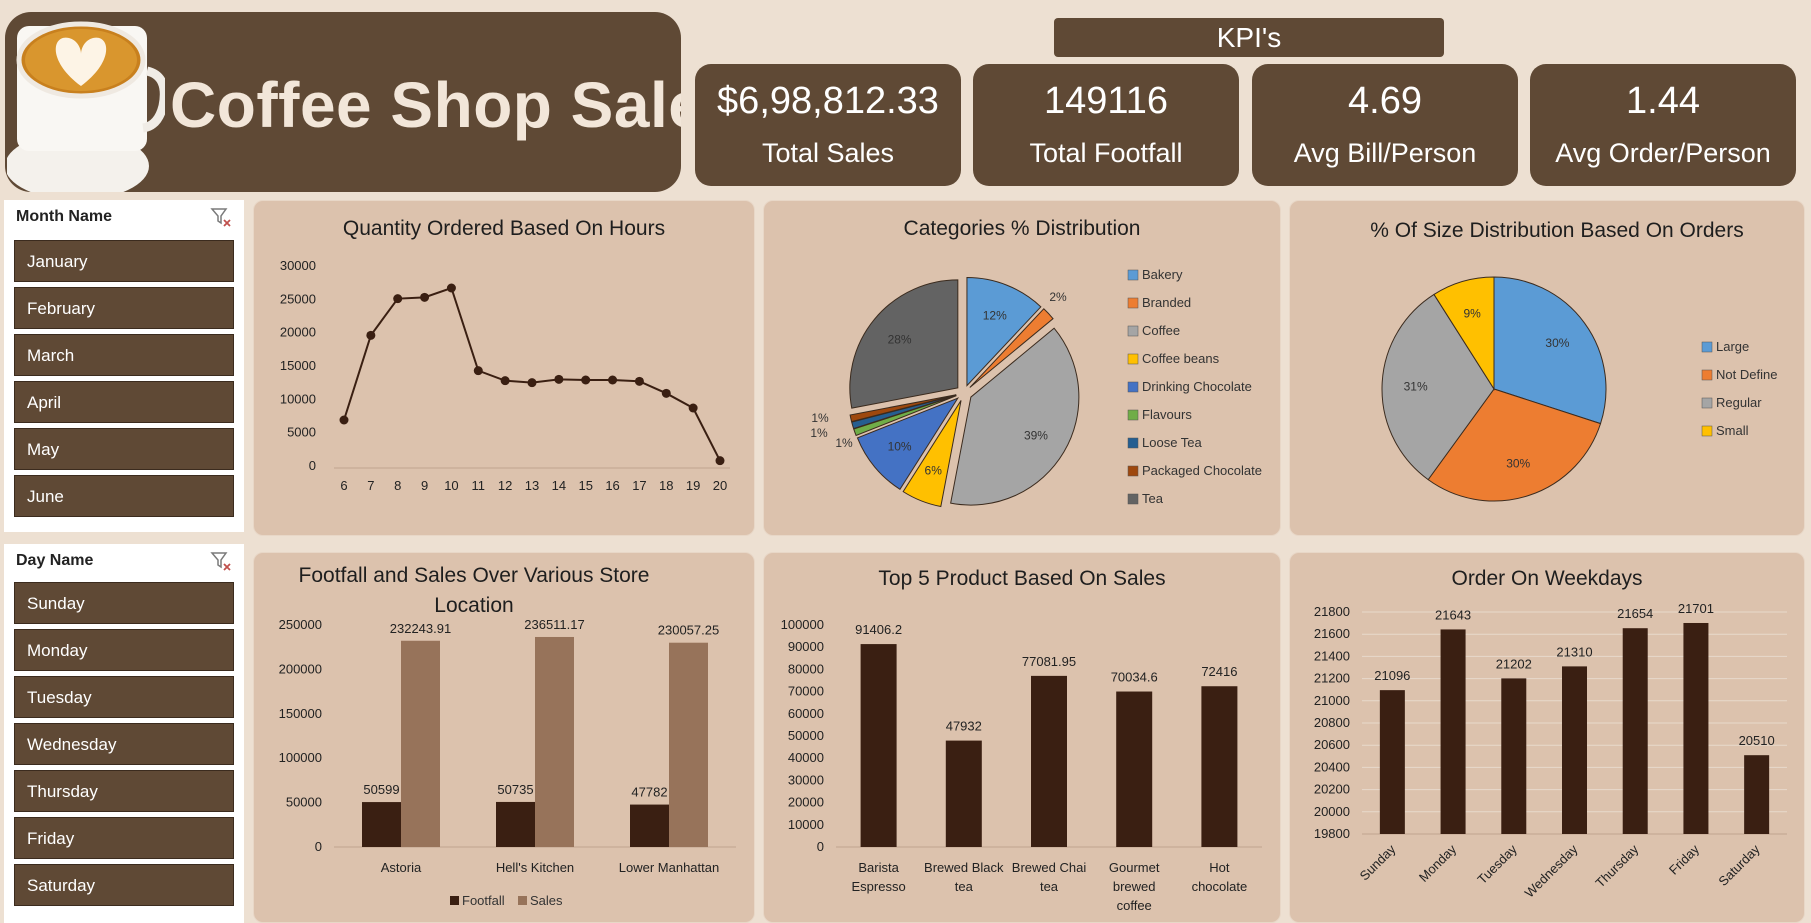 The height and width of the screenshot is (923, 1811). I want to click on x-tick-label: Thursday, so click(1616, 865).